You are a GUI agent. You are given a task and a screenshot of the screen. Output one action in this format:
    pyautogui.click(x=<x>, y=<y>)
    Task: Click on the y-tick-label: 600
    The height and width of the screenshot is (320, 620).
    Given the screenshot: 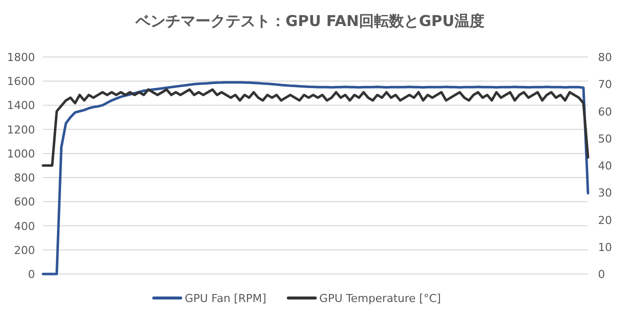 What is the action you would take?
    pyautogui.click(x=24, y=202)
    